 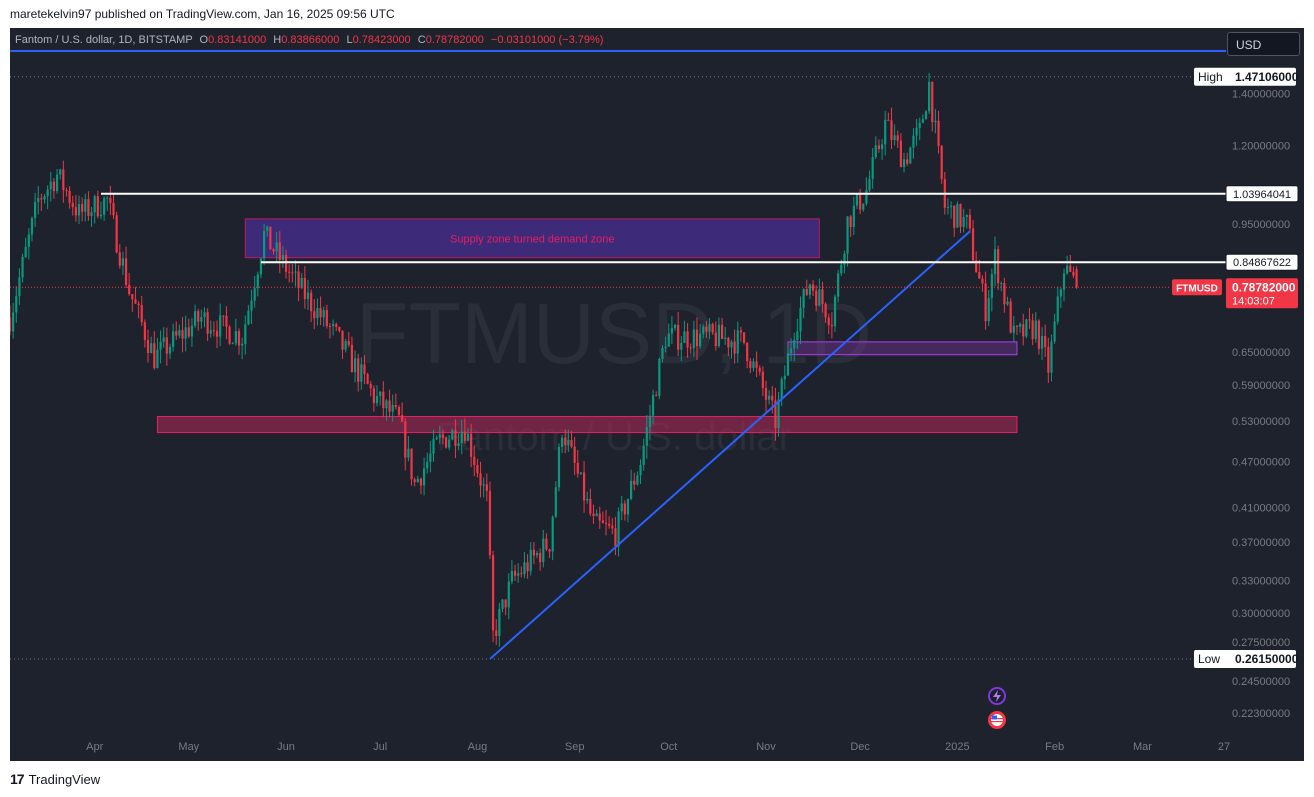 What do you see at coordinates (454, 40) in the screenshot?
I see `close-value: 0.78782000` at bounding box center [454, 40].